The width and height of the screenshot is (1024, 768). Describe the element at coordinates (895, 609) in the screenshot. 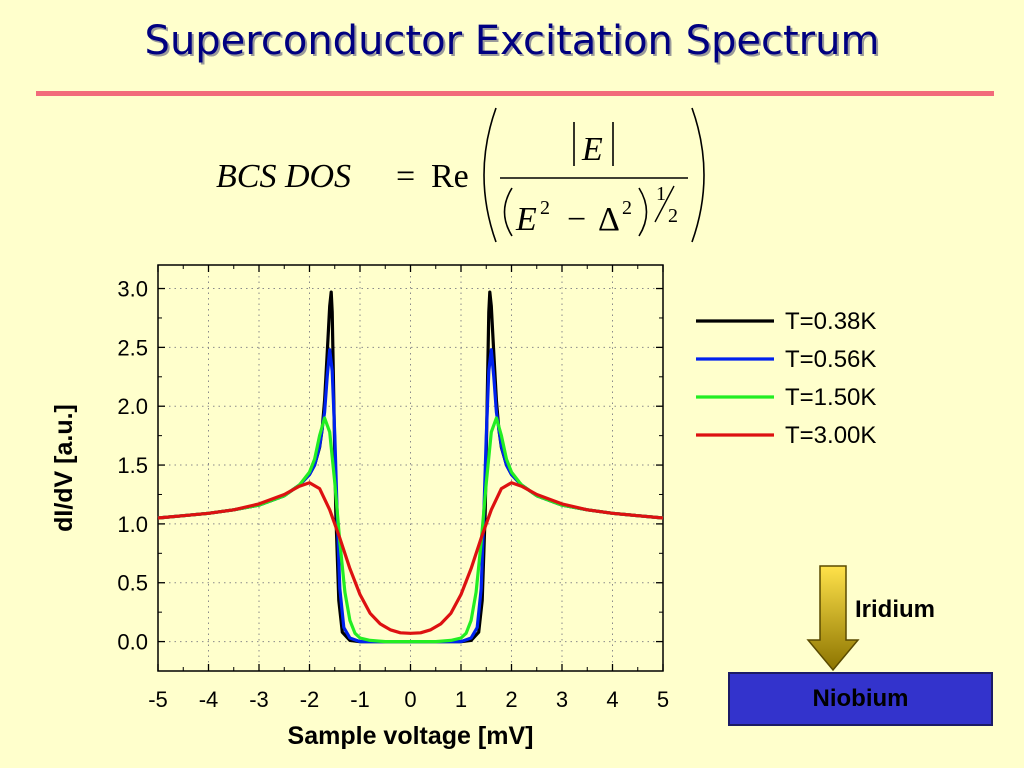

I see `iridium-label: Iridium` at that location.